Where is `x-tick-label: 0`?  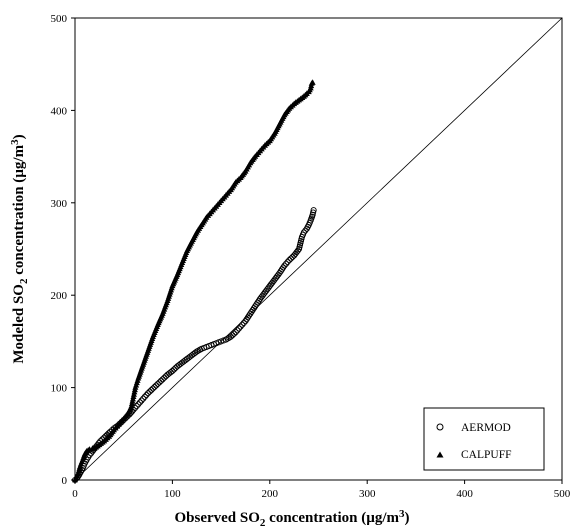
x-tick-label: 0 is located at coordinates (75, 494).